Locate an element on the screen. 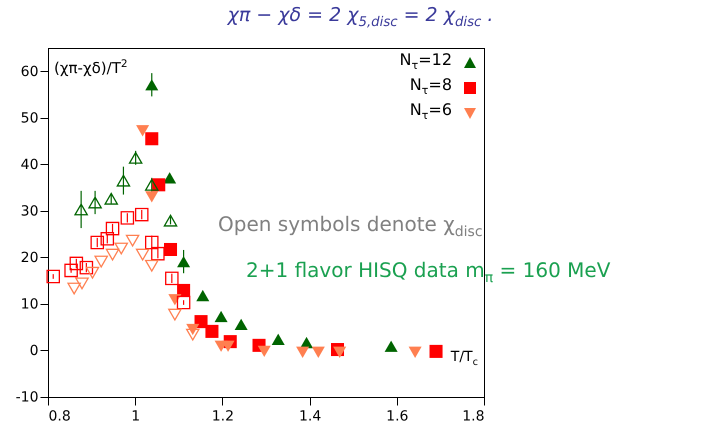  y-tick-label: 20 is located at coordinates (29, 258).